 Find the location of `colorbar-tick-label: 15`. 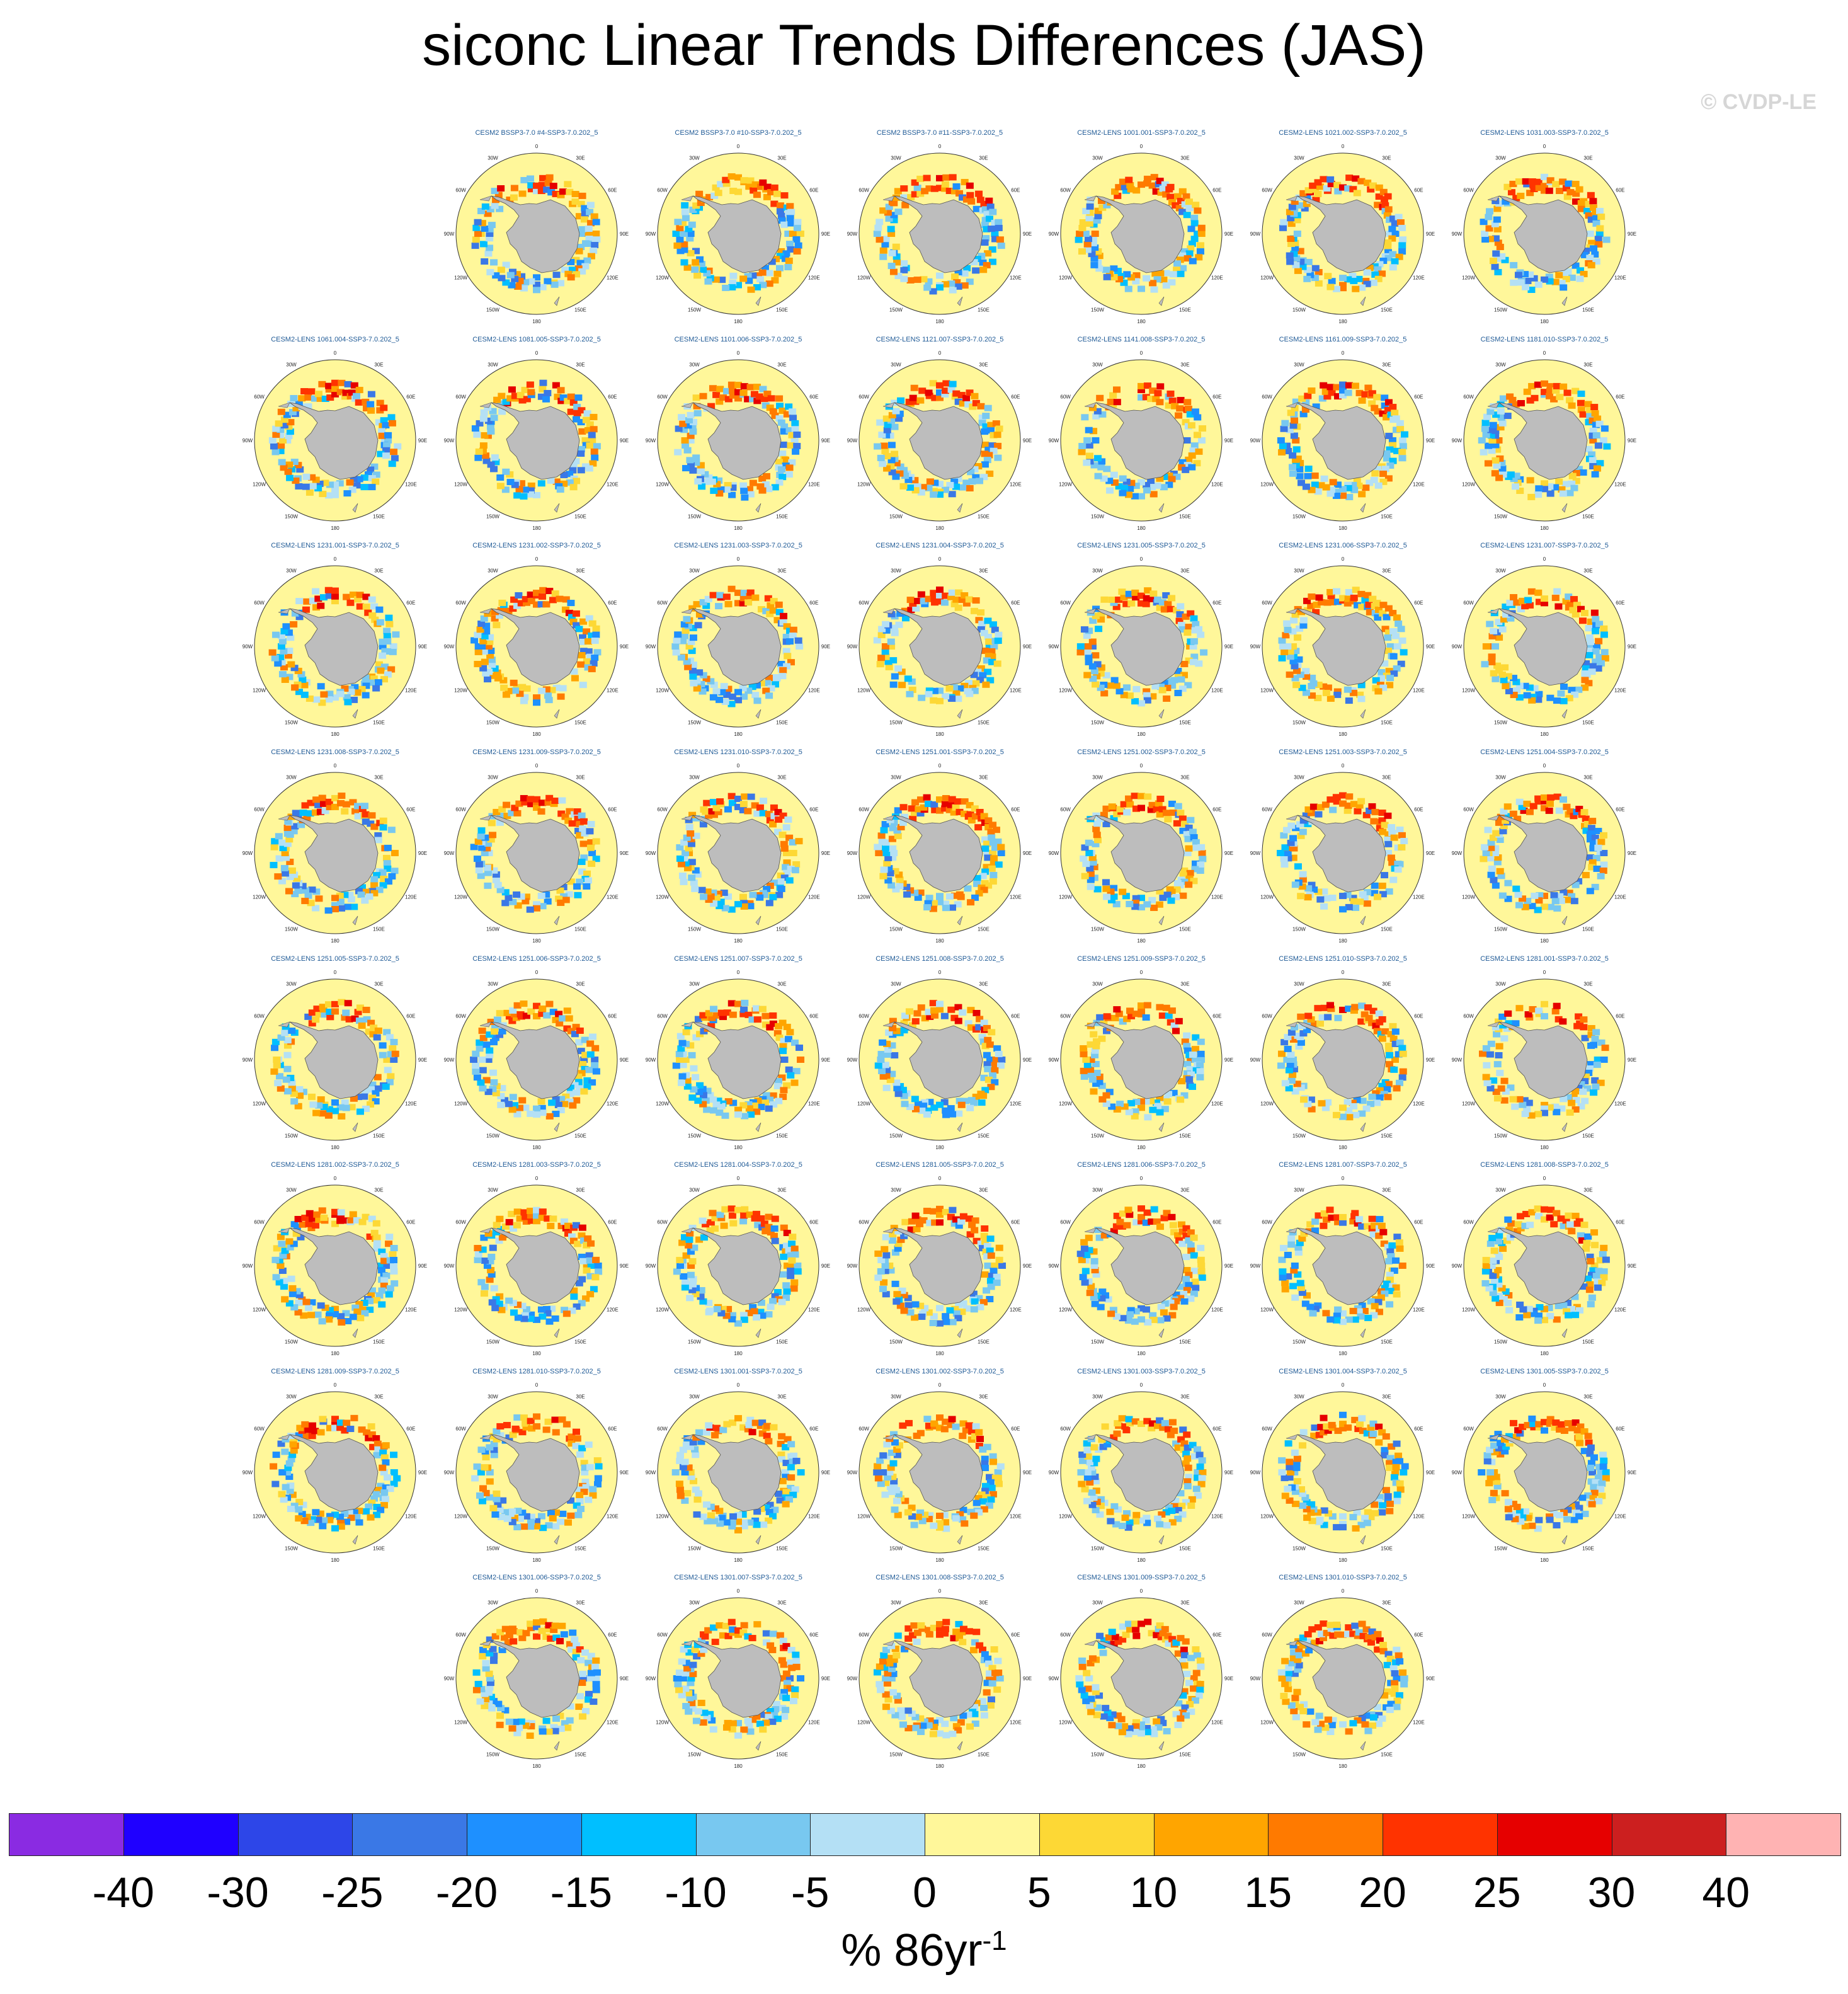

colorbar-tick-label: 15 is located at coordinates (1268, 1893).